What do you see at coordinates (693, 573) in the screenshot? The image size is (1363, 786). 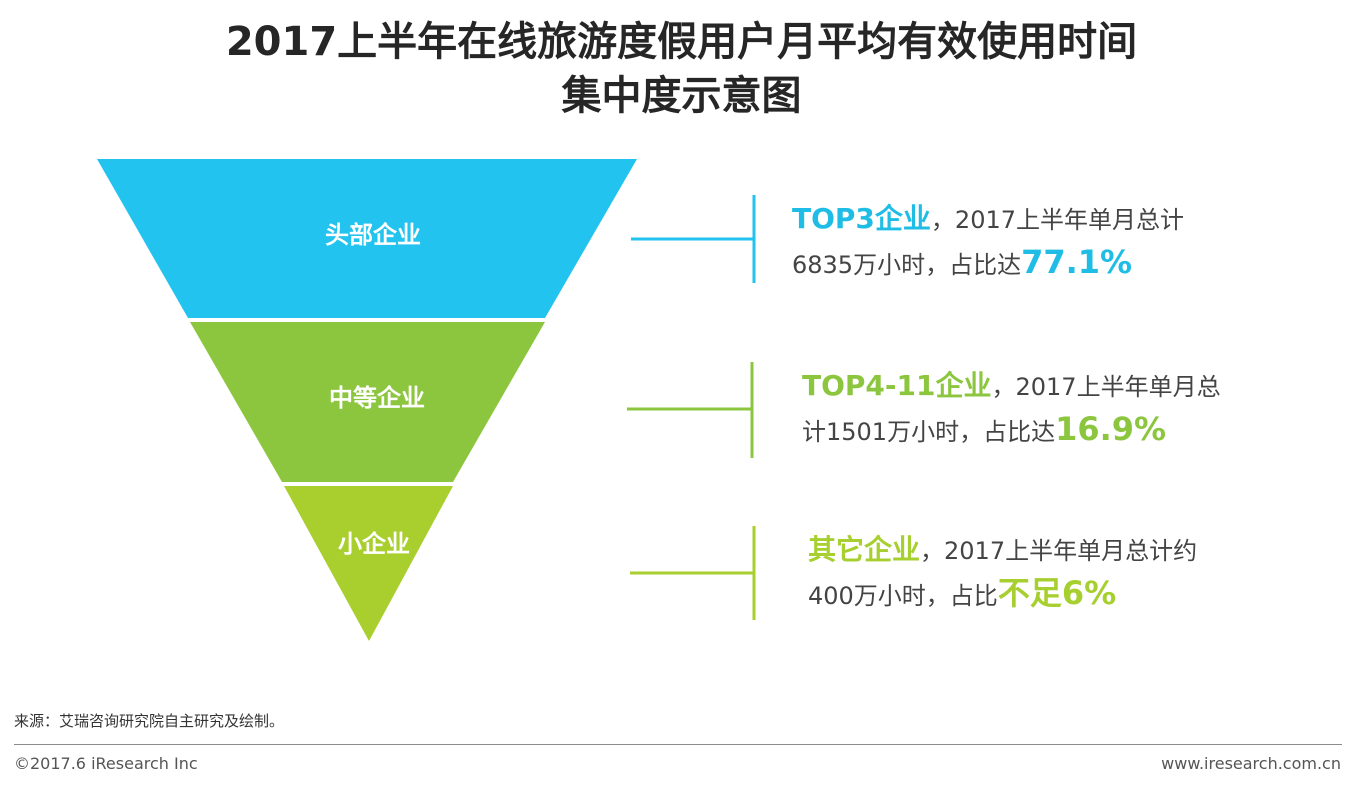 I see `connector-bottom` at bounding box center [693, 573].